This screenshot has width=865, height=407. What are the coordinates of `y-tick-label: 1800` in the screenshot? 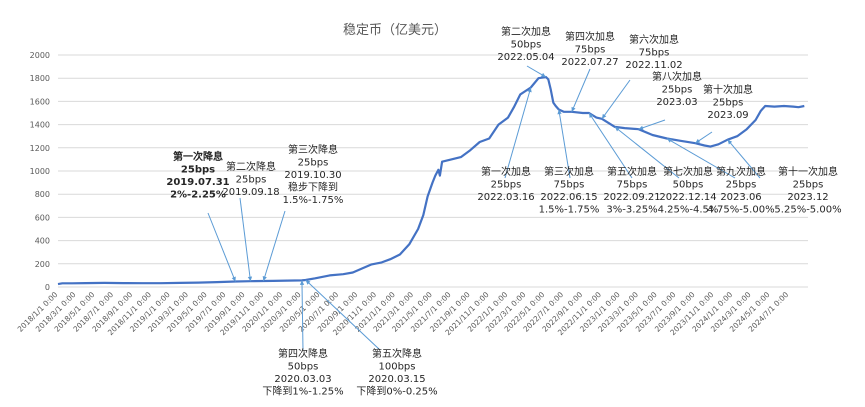 It's located at (40, 78).